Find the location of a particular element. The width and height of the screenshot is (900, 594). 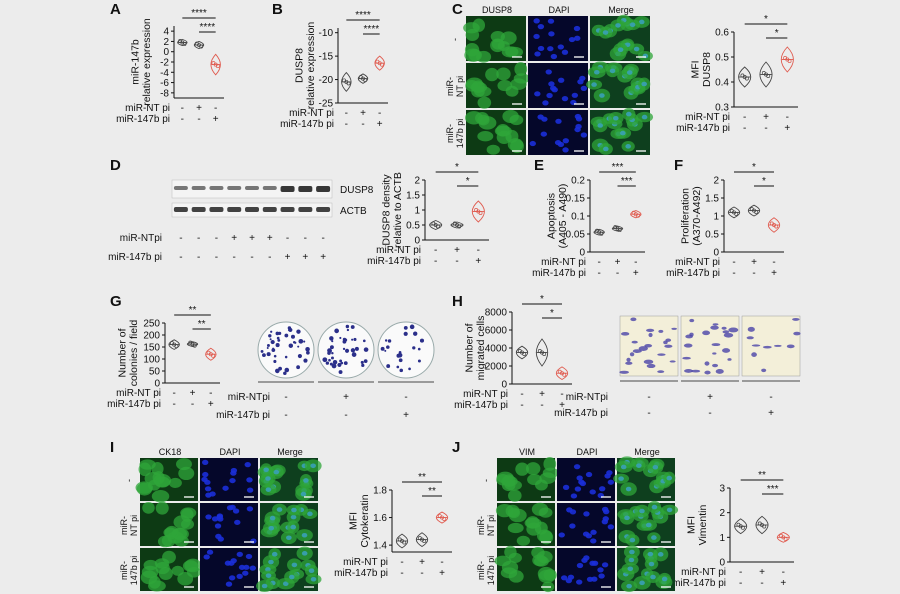

panel-letter-a: A is located at coordinates (115, 9).